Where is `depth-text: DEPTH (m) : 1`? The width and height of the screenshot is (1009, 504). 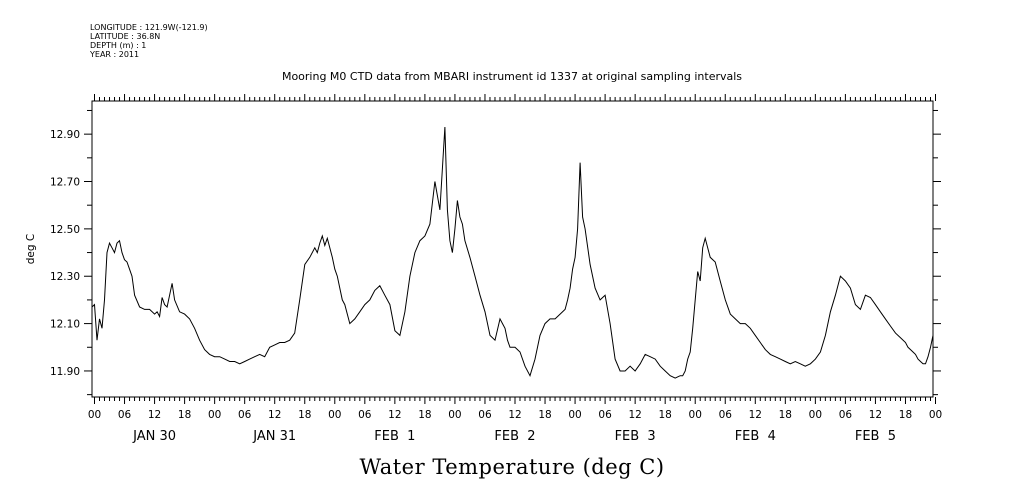
depth-text: DEPTH (m) : 1 is located at coordinates (118, 45).